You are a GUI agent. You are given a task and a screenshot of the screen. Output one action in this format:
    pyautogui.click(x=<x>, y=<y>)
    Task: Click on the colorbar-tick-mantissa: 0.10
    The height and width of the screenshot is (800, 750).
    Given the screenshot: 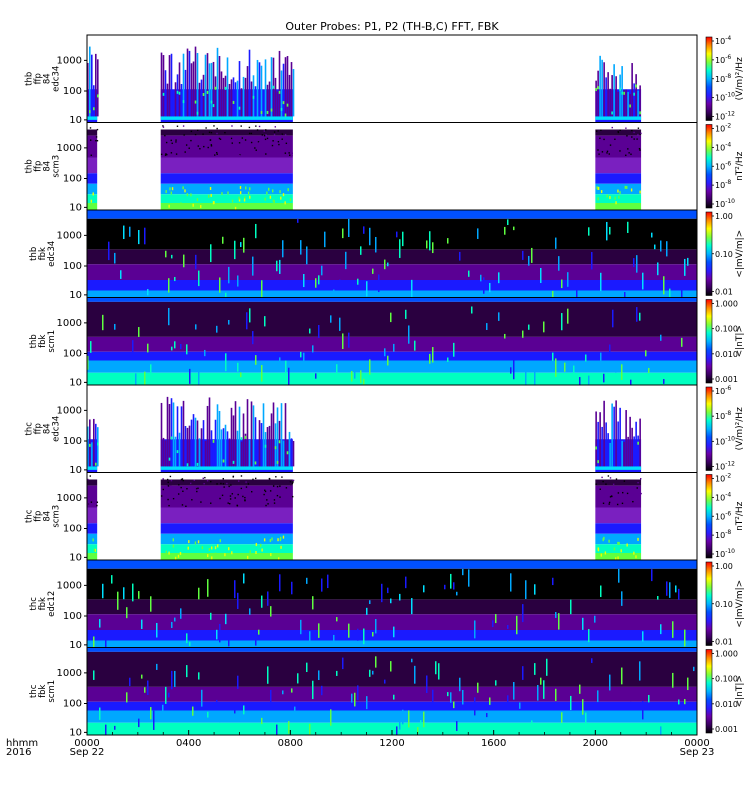 What is the action you would take?
    pyautogui.click(x=724, y=604)
    